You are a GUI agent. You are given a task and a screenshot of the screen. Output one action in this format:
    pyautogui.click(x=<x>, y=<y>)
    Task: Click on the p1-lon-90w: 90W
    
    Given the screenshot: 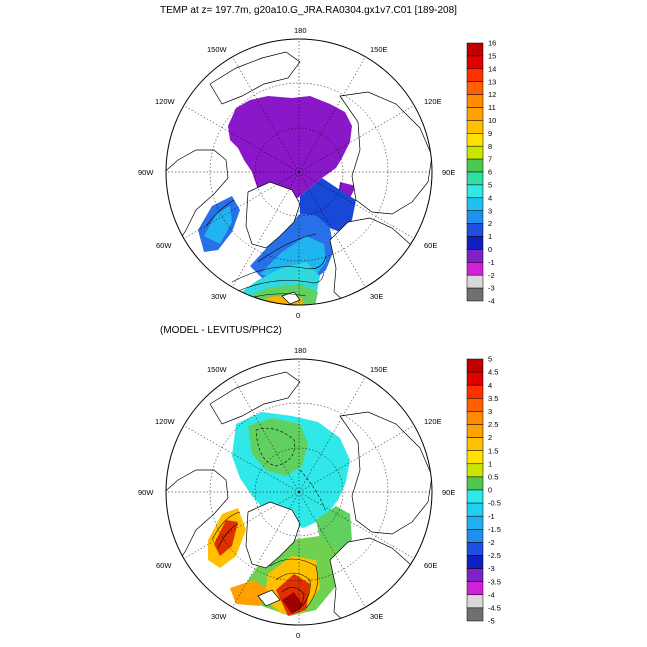 What is the action you would take?
    pyautogui.click(x=146, y=172)
    